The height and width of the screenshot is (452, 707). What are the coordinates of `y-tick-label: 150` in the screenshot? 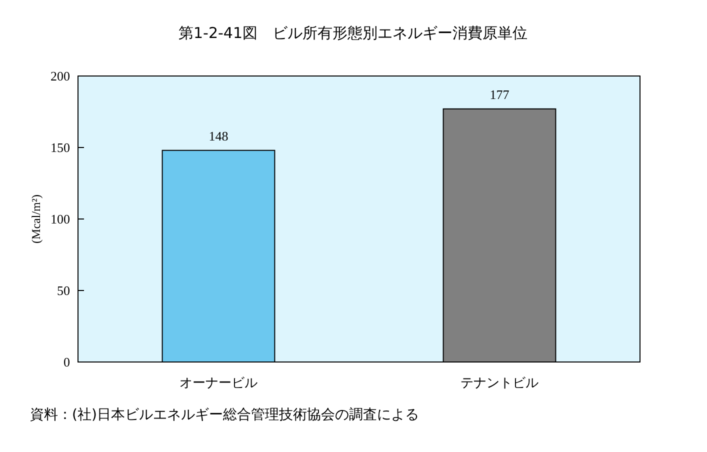 It's located at (60, 148).